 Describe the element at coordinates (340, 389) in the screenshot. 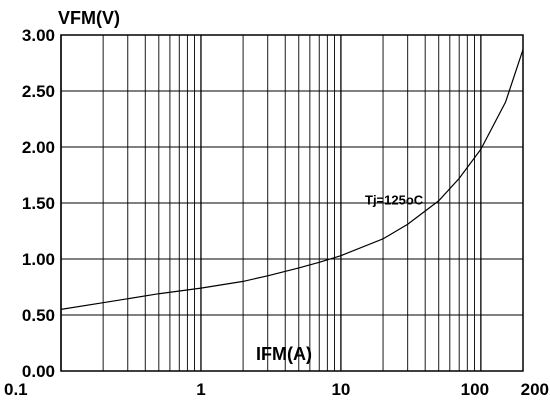

I see `x-tick-label: 10` at that location.